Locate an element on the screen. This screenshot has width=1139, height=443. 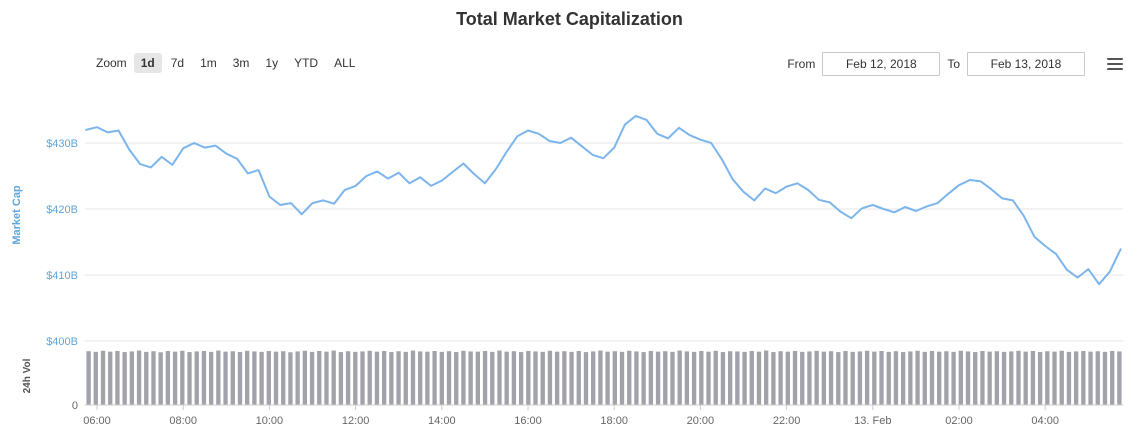
zoom-label: Zoom is located at coordinates (111, 63).